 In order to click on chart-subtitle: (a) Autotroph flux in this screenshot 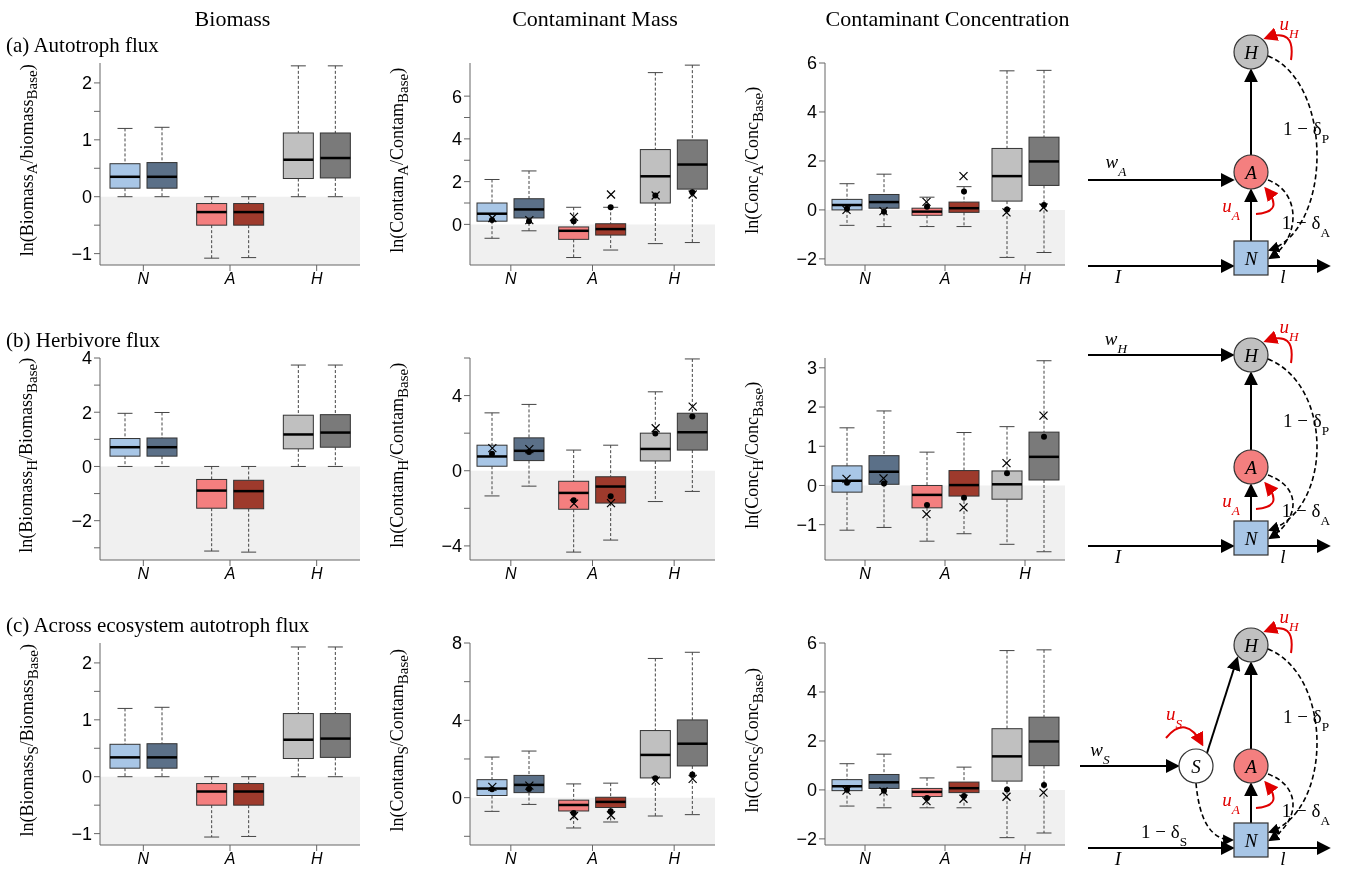, I will do `click(82, 45)`.